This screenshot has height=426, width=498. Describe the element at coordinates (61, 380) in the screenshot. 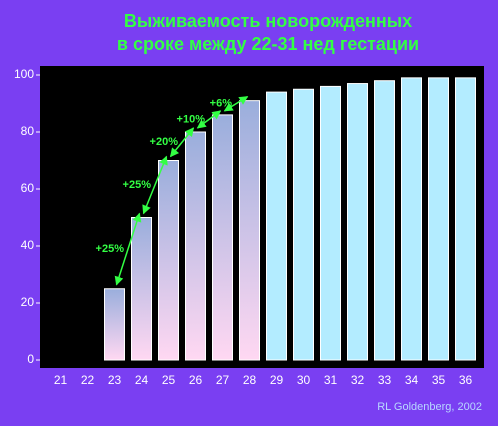

I see `x-tick-label: 21` at that location.